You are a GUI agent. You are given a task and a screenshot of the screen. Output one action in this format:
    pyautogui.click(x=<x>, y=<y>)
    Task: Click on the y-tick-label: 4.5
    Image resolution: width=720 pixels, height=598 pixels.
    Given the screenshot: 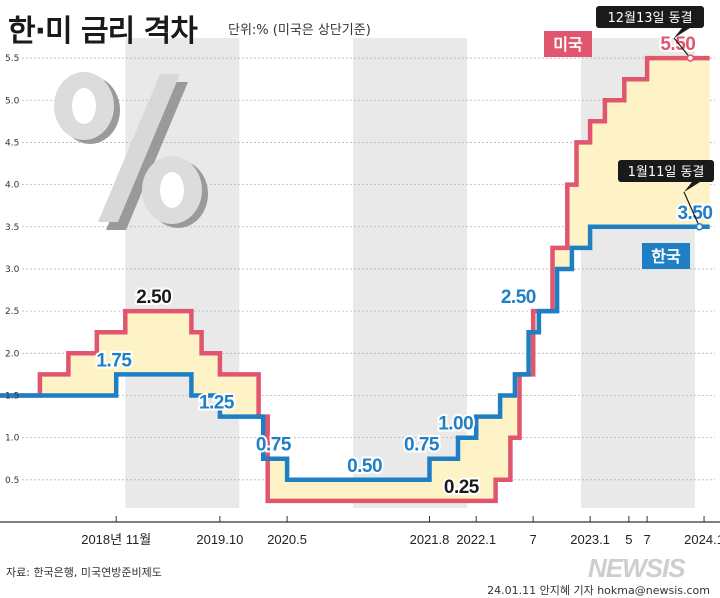 What is the action you would take?
    pyautogui.click(x=12, y=143)
    